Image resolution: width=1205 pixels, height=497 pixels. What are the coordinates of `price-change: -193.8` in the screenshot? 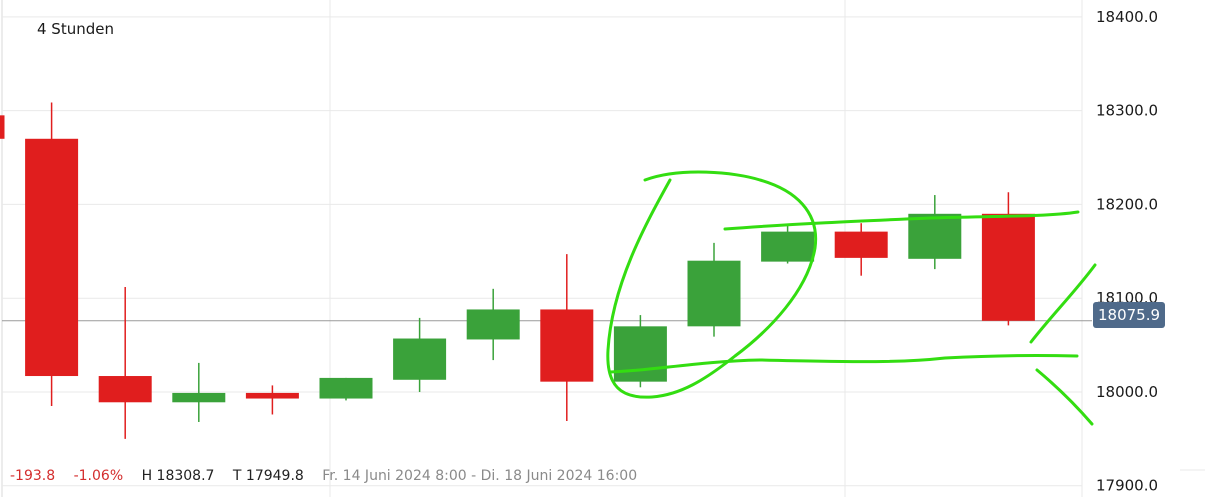 It's located at (33, 476).